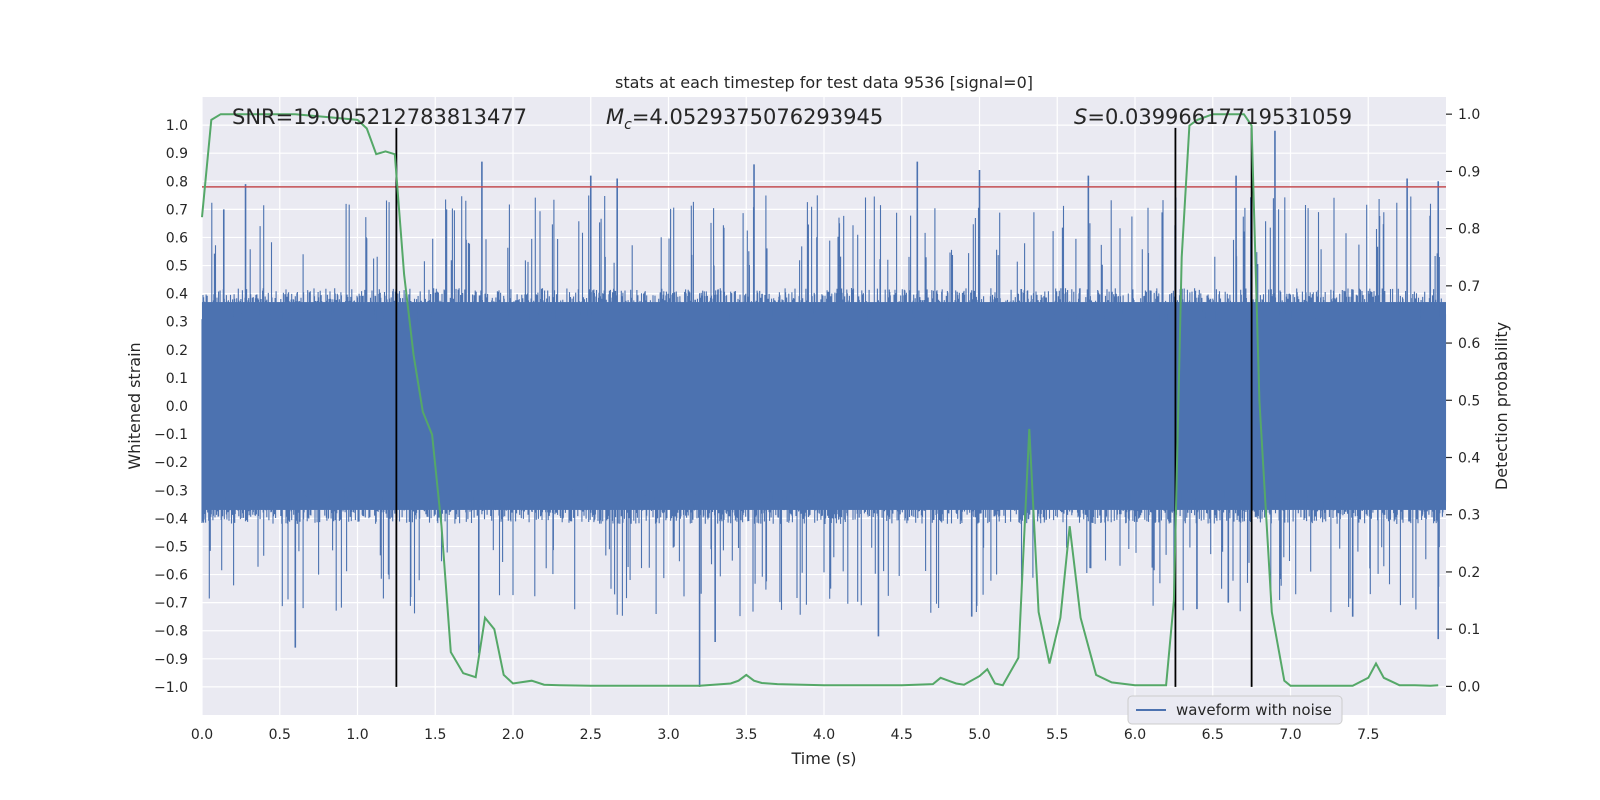 The width and height of the screenshot is (1600, 800). Describe the element at coordinates (746, 735) in the screenshot. I see `x-tick-label: 3.5` at that location.